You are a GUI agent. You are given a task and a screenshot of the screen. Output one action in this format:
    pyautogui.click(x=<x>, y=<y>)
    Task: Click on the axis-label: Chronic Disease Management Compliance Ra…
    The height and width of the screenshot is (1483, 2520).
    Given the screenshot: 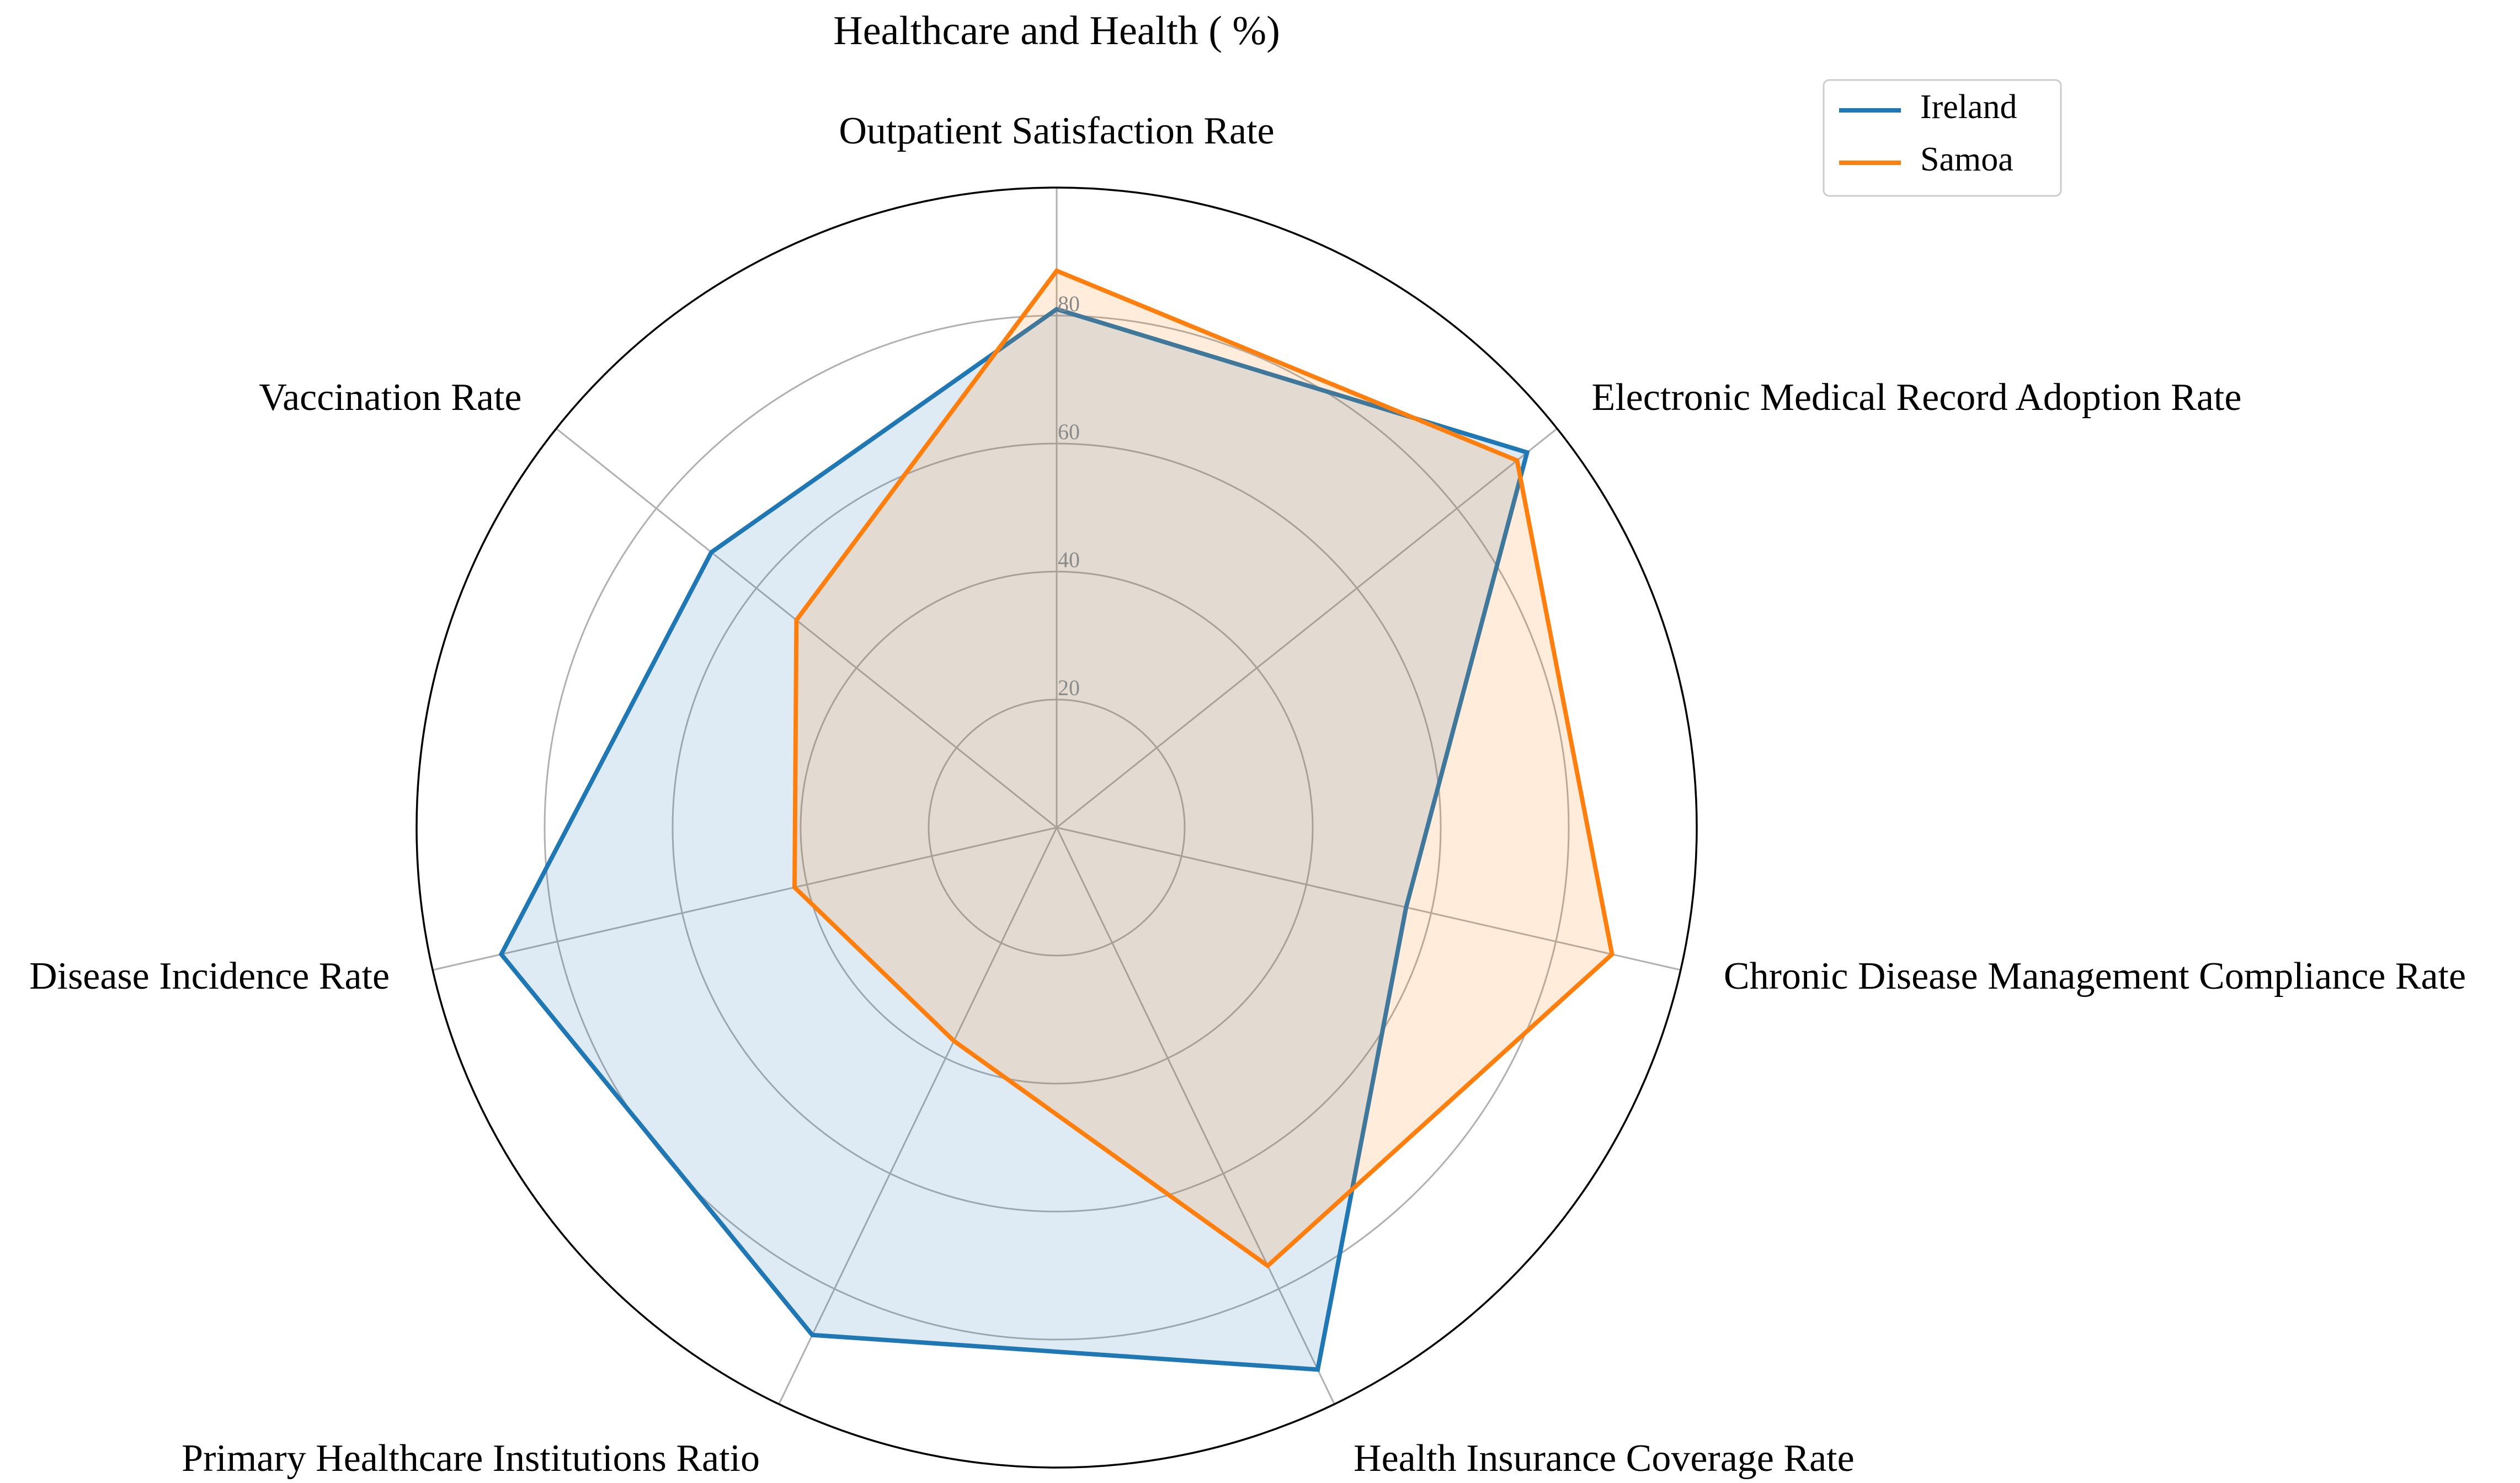 What is the action you would take?
    pyautogui.click(x=2095, y=976)
    